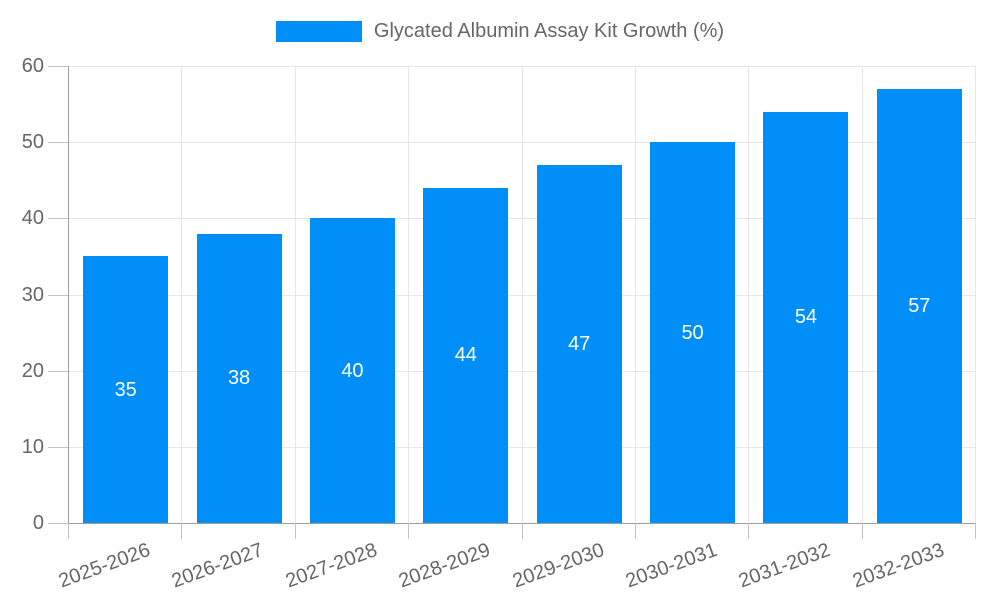  I want to click on bar-value-label: 47, so click(579, 344).